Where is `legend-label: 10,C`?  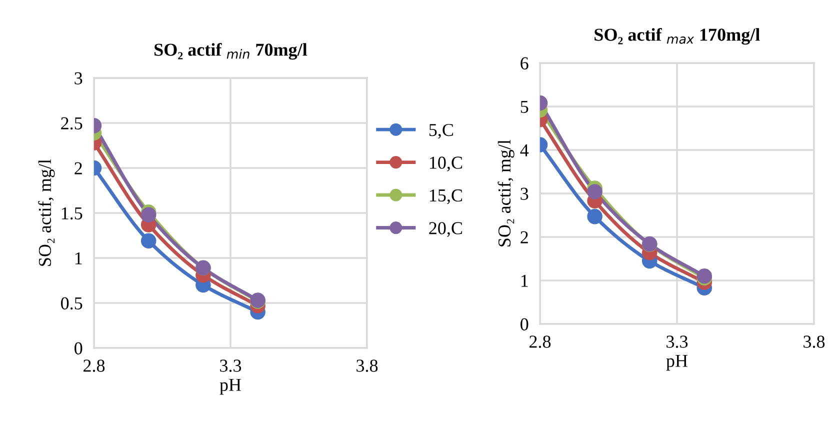 legend-label: 10,C is located at coordinates (446, 164).